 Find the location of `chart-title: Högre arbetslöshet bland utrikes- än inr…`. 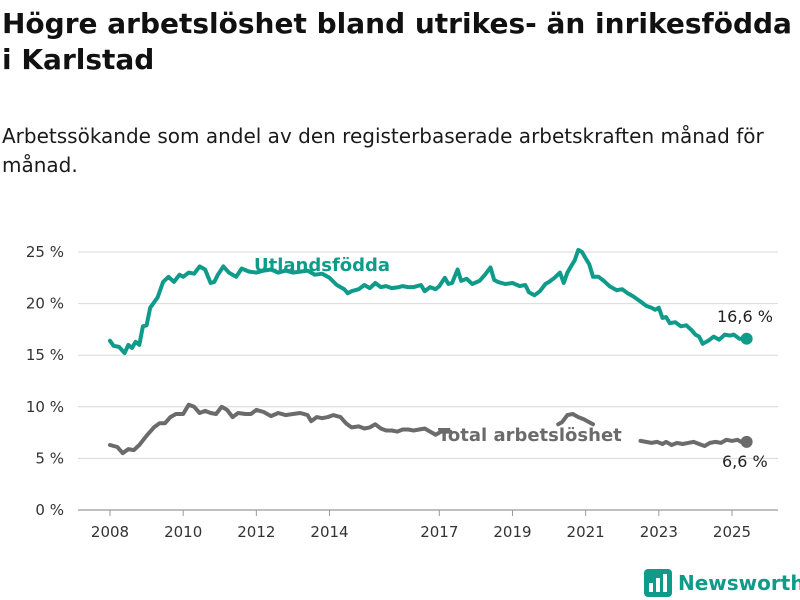

chart-title: Högre arbetslöshet bland utrikes- än inr… is located at coordinates (397, 41).